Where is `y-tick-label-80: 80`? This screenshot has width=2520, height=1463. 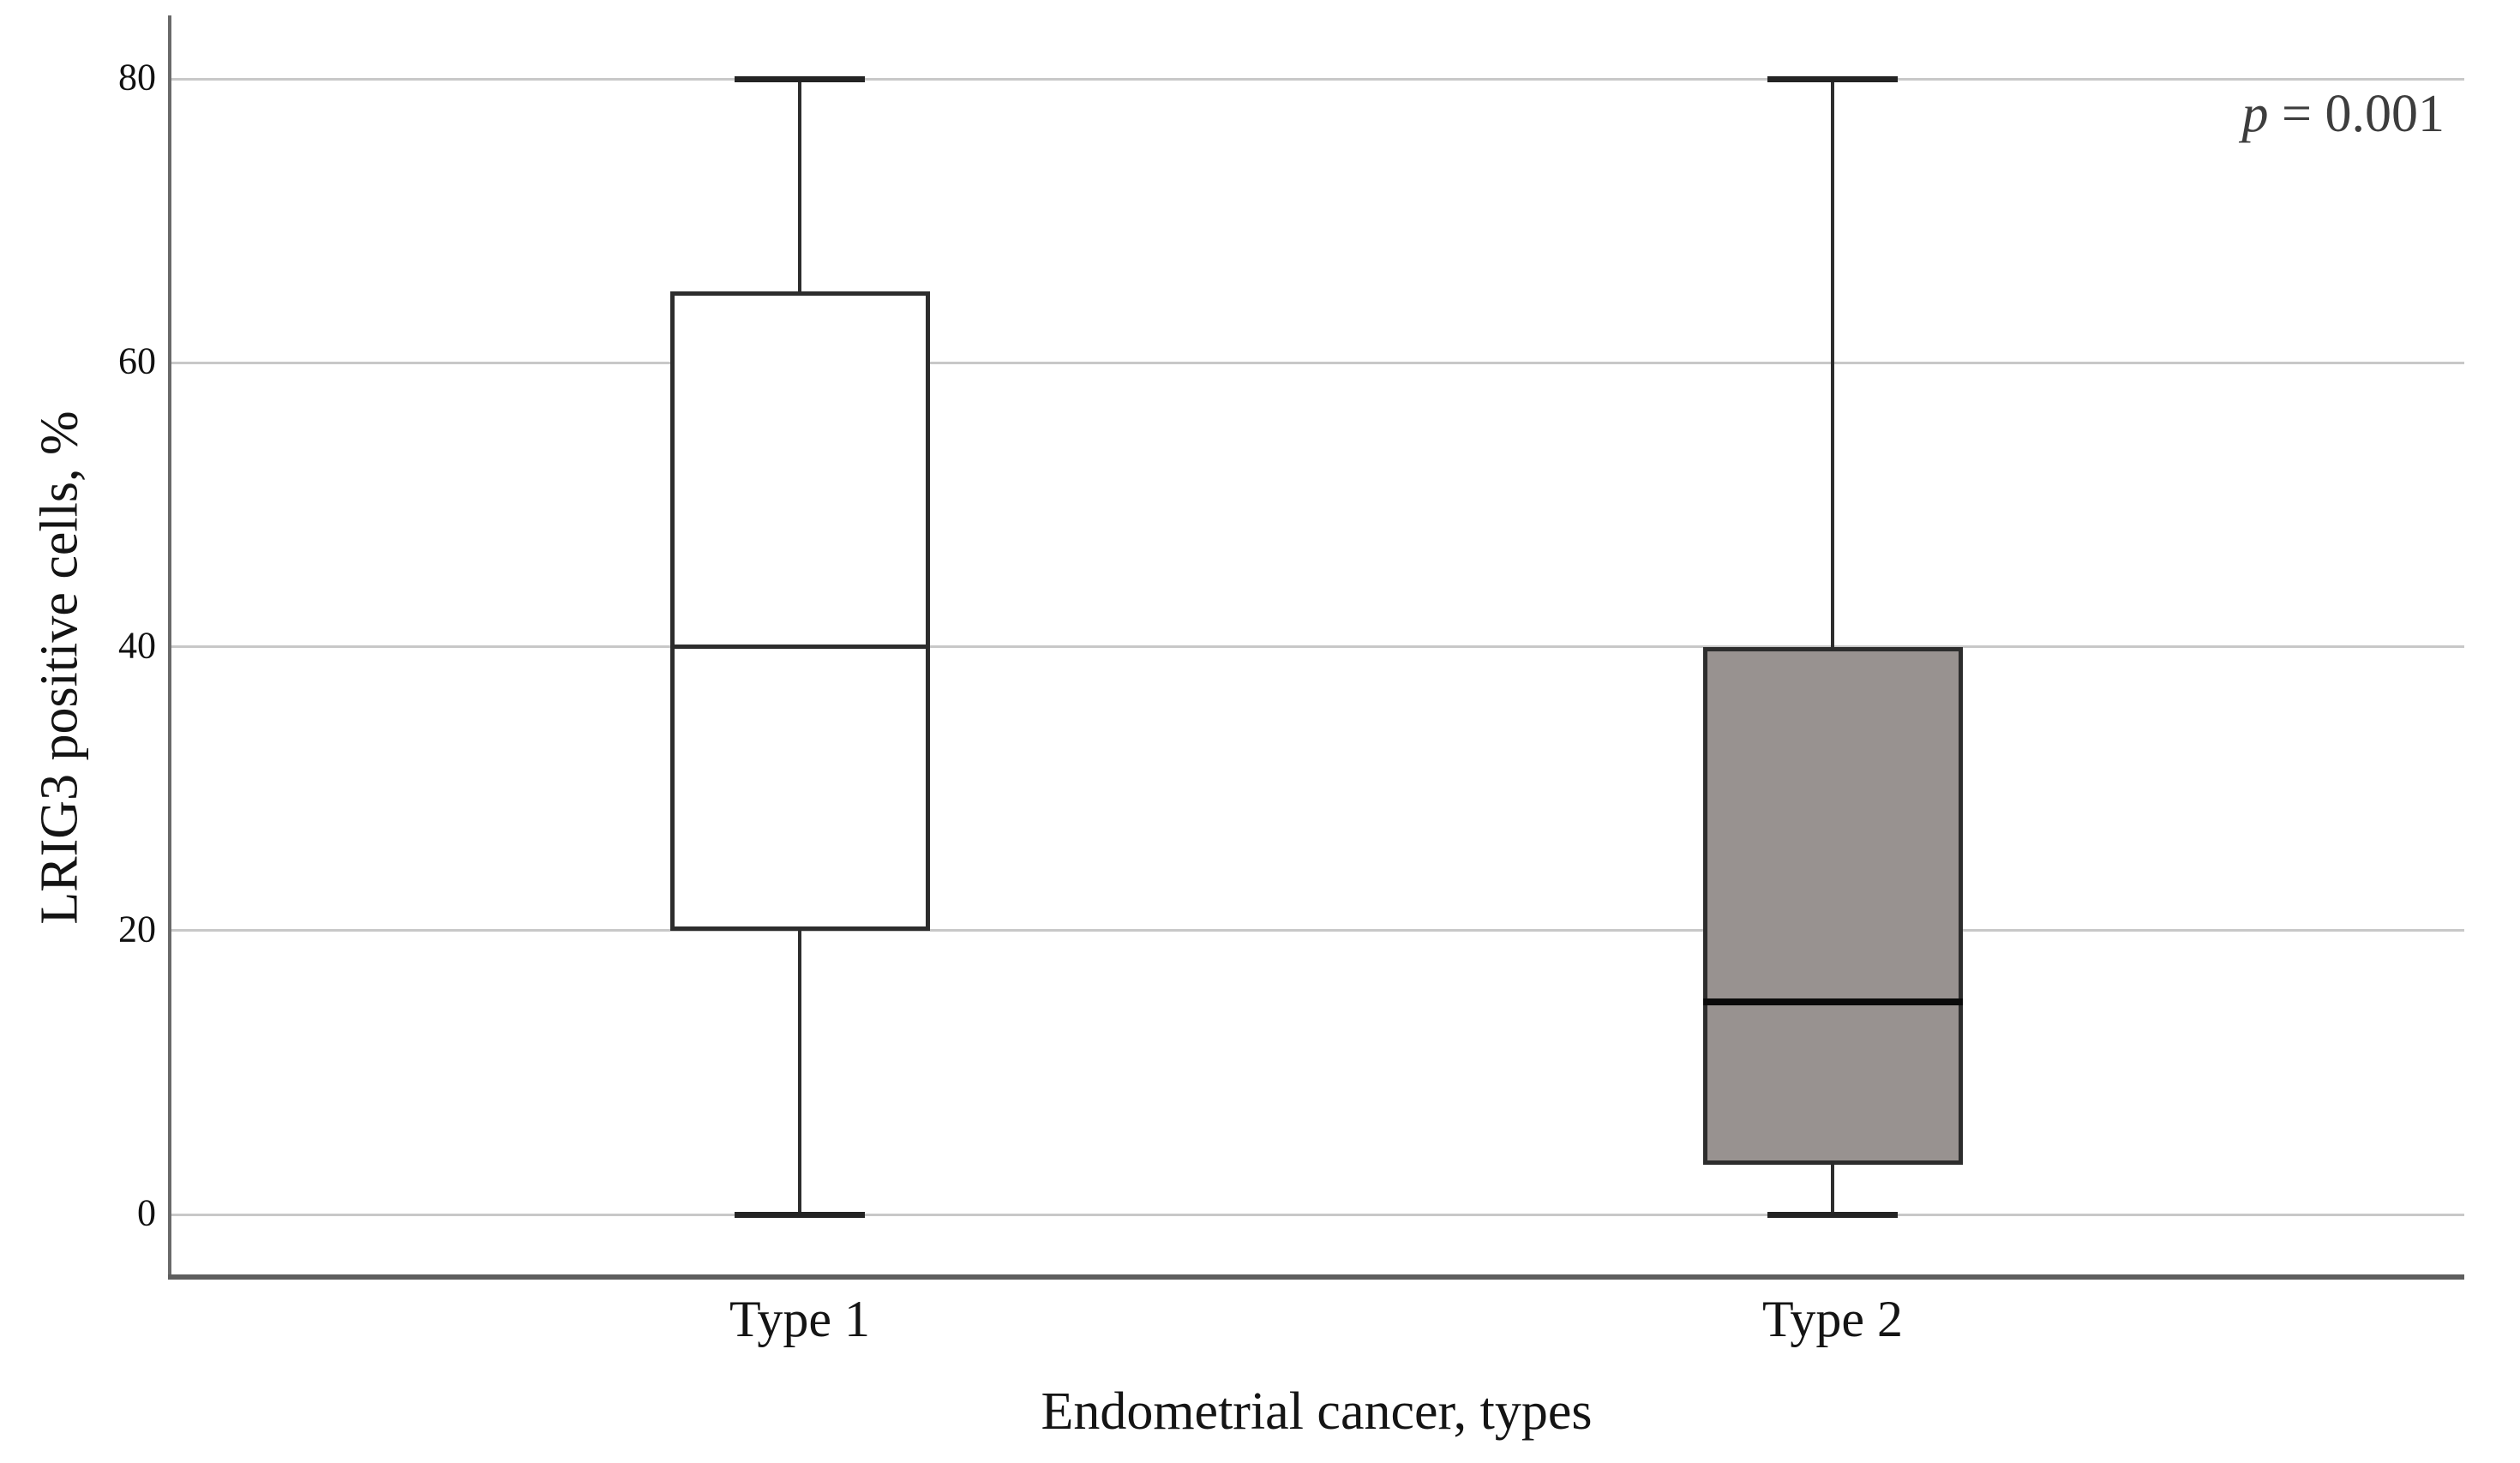 y-tick-label-80: 80 is located at coordinates (137, 77).